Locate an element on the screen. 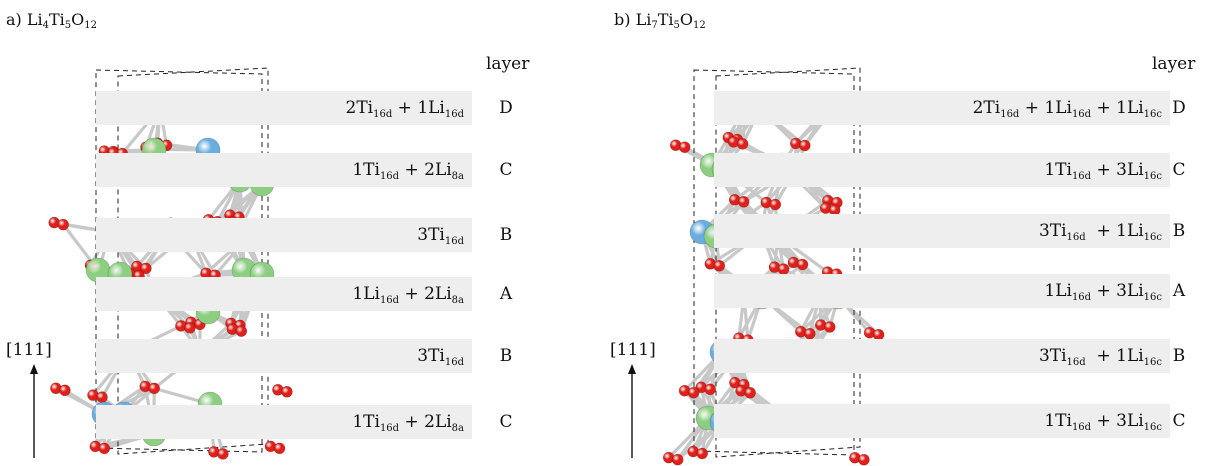 This screenshot has height=466, width=1209. panel-a-direction-label: [111] is located at coordinates (29, 350).